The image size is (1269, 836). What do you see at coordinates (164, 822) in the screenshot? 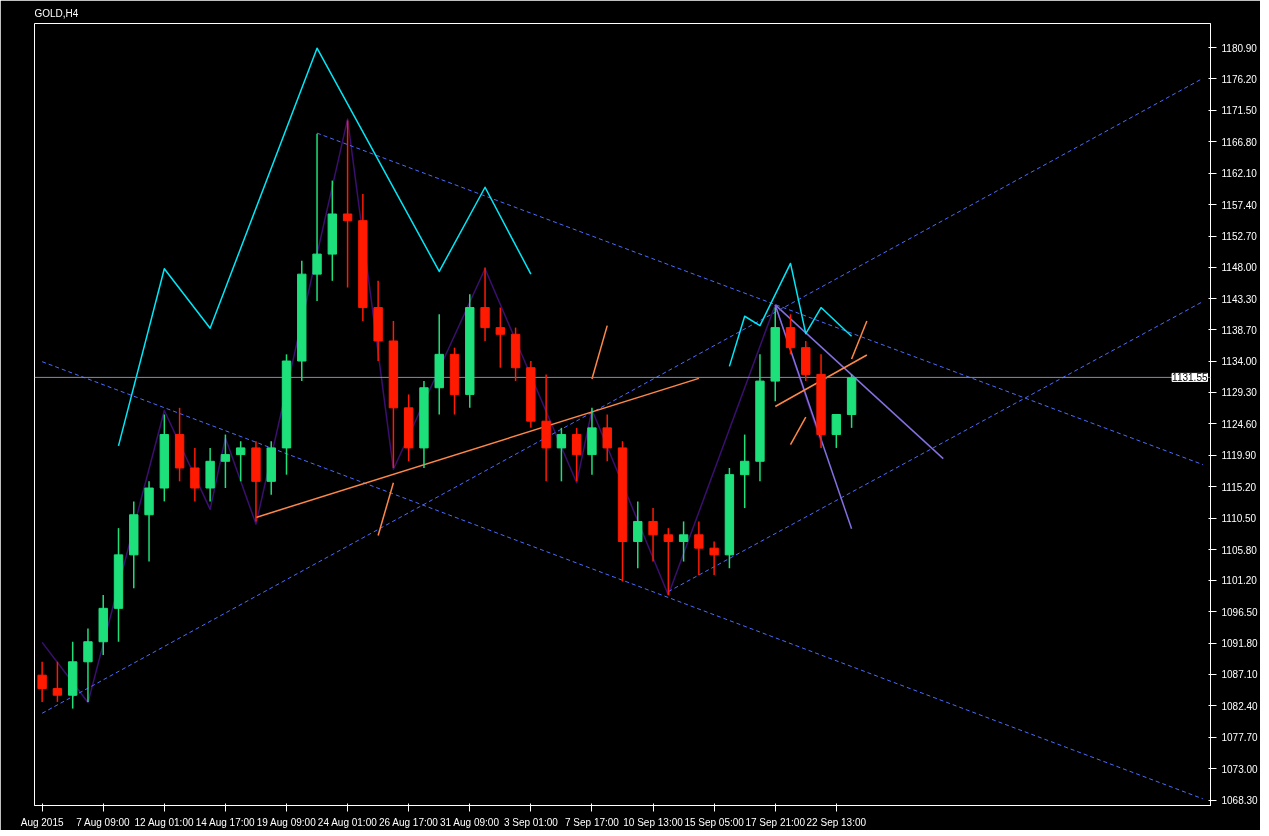
I see `x-tick-label: 12 Aug 01:00` at bounding box center [164, 822].